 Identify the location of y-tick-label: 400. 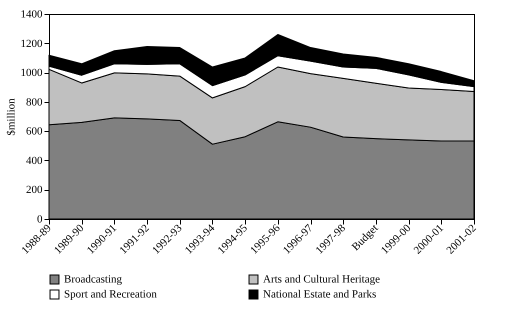
(34, 160).